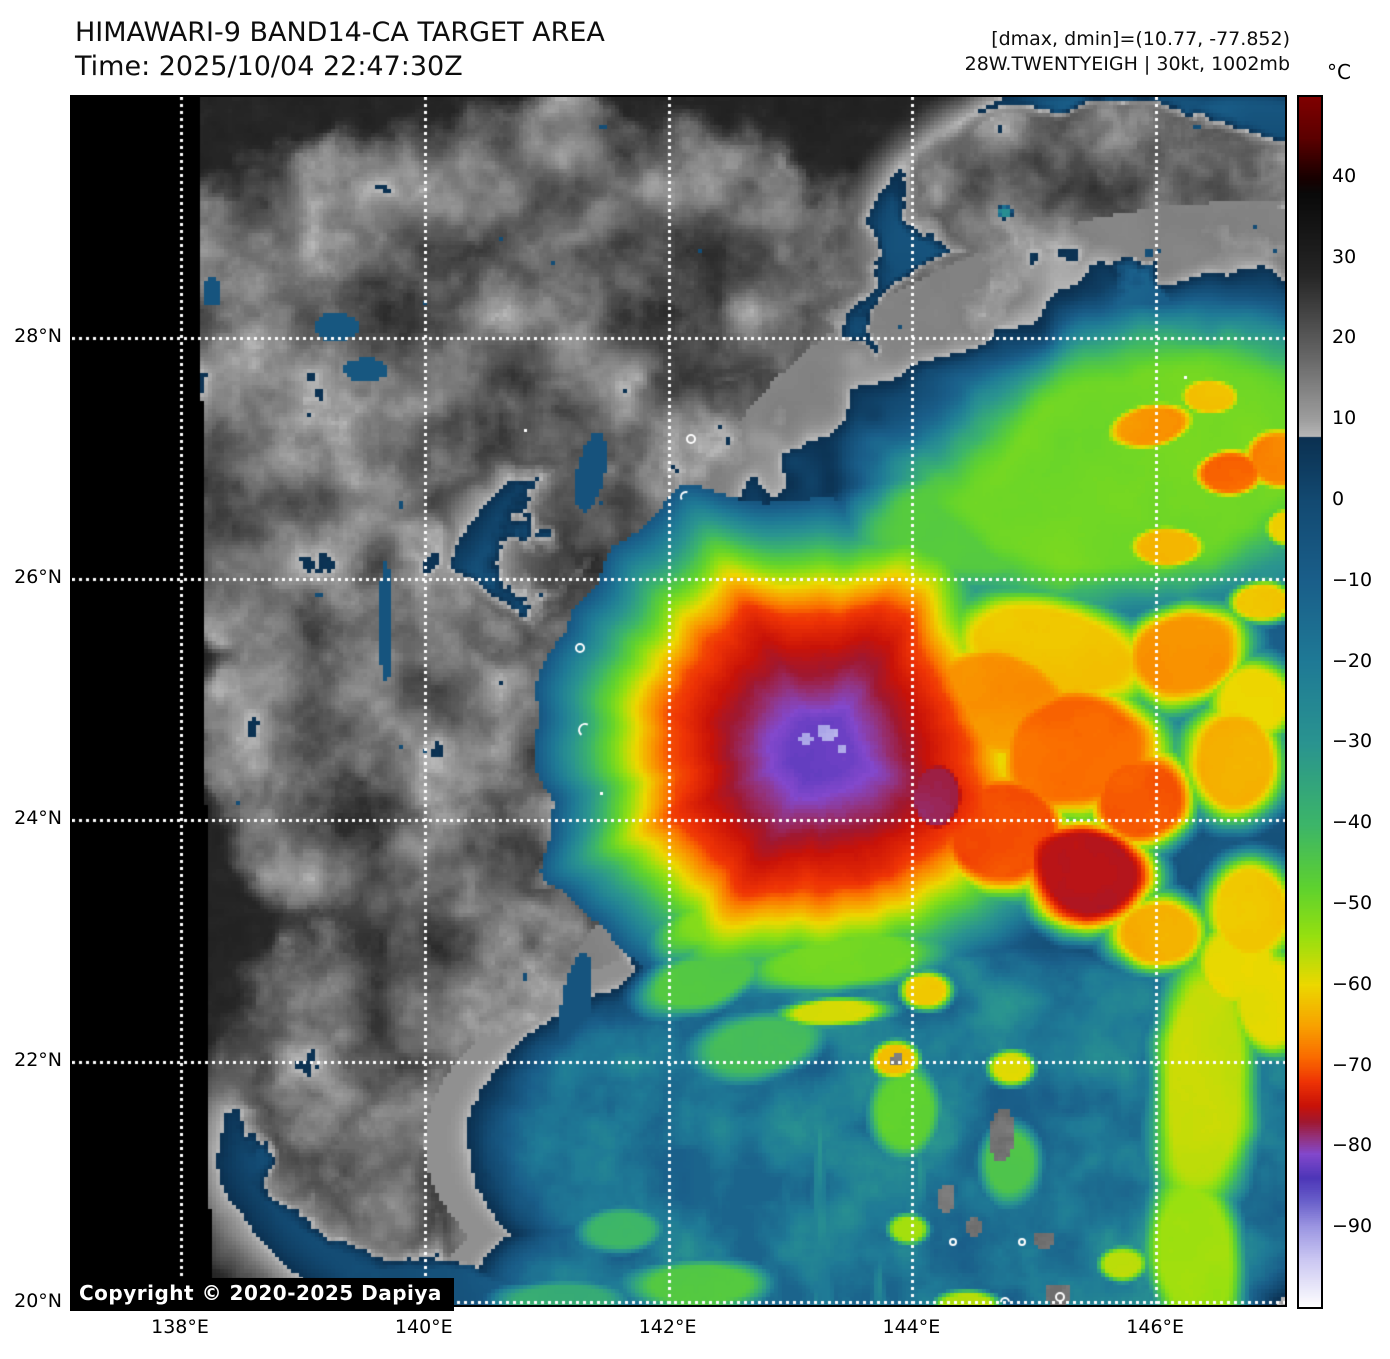  Describe the element at coordinates (423, 1327) in the screenshot. I see `lon-tick-label: 140°E` at that location.